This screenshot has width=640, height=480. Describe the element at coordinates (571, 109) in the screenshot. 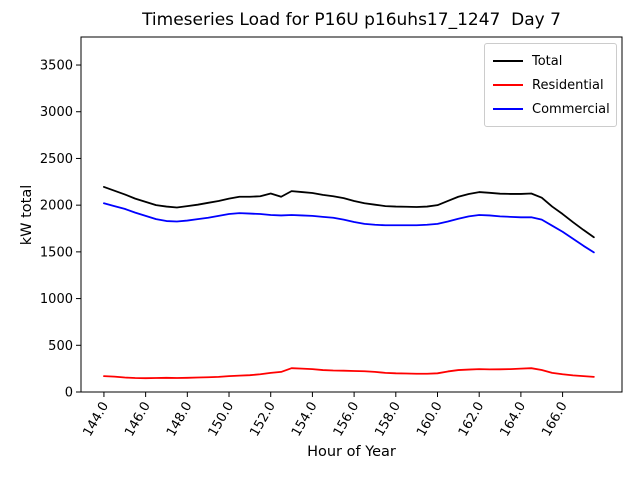

I see `legend-label: Commercial` at that location.